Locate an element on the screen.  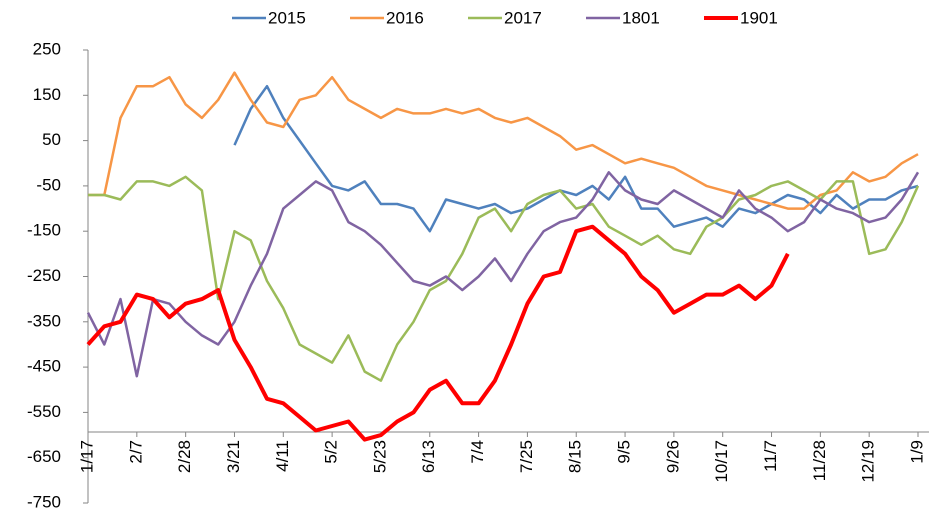
x-tick-label: 1/9 is located at coordinates (916, 452).